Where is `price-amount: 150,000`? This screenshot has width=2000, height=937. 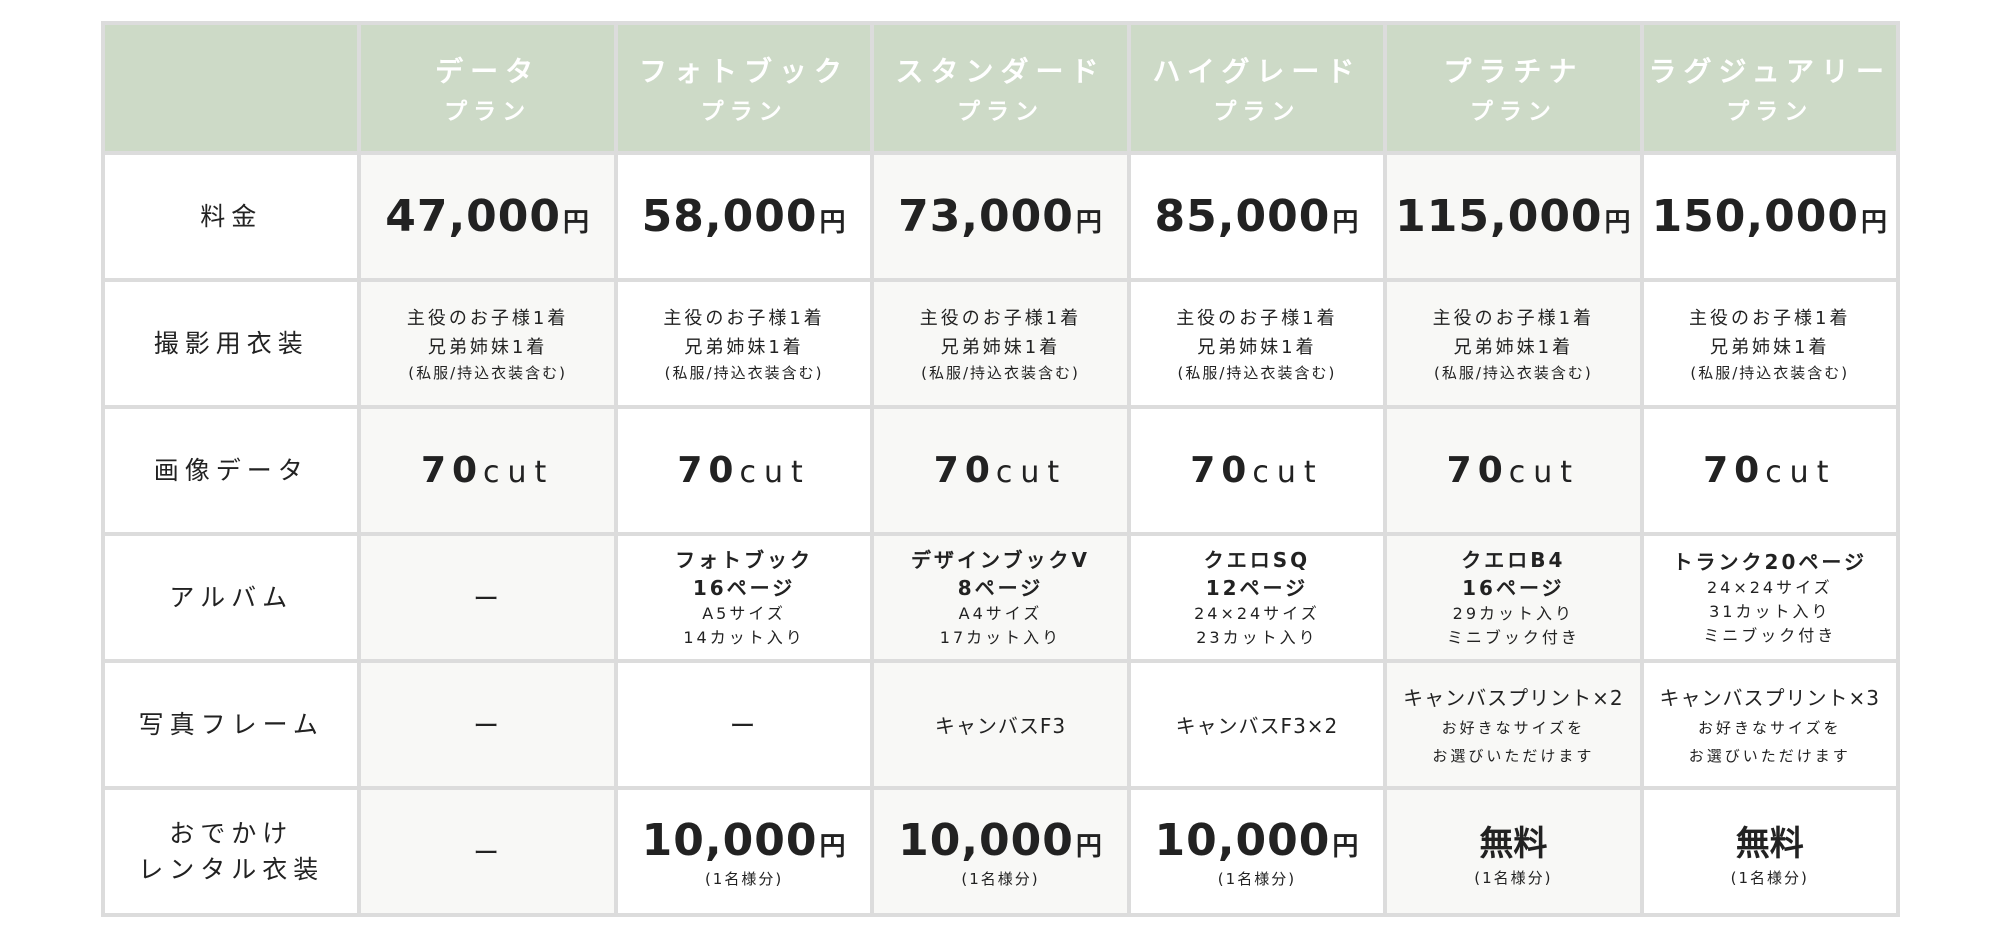
price-amount: 150,000 is located at coordinates (1755, 216).